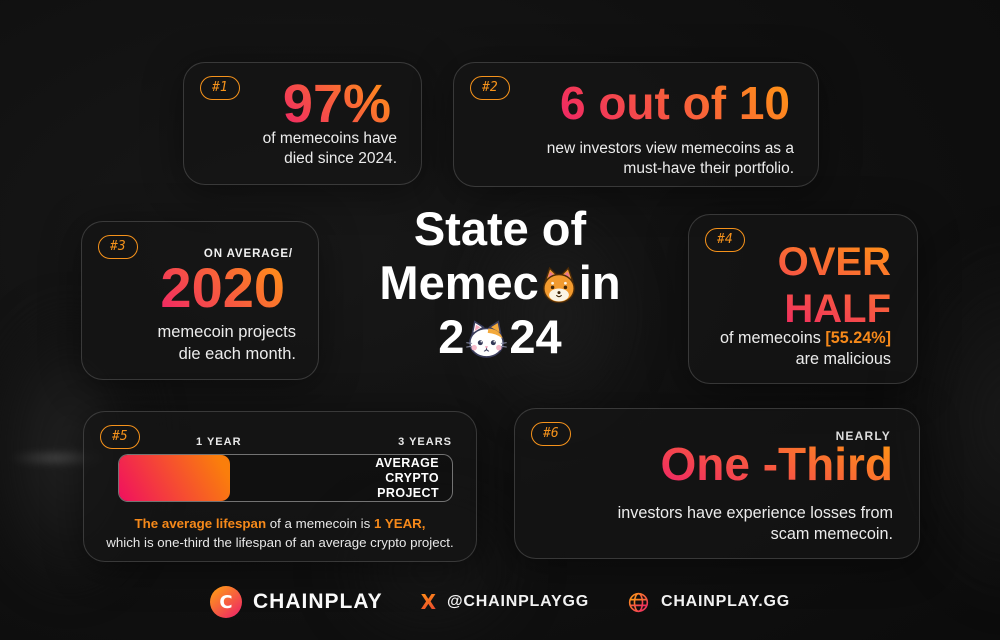 The height and width of the screenshot is (640, 1000). What do you see at coordinates (175, 478) in the screenshot?
I see `memecoin-lifespan-bar-fill` at bounding box center [175, 478].